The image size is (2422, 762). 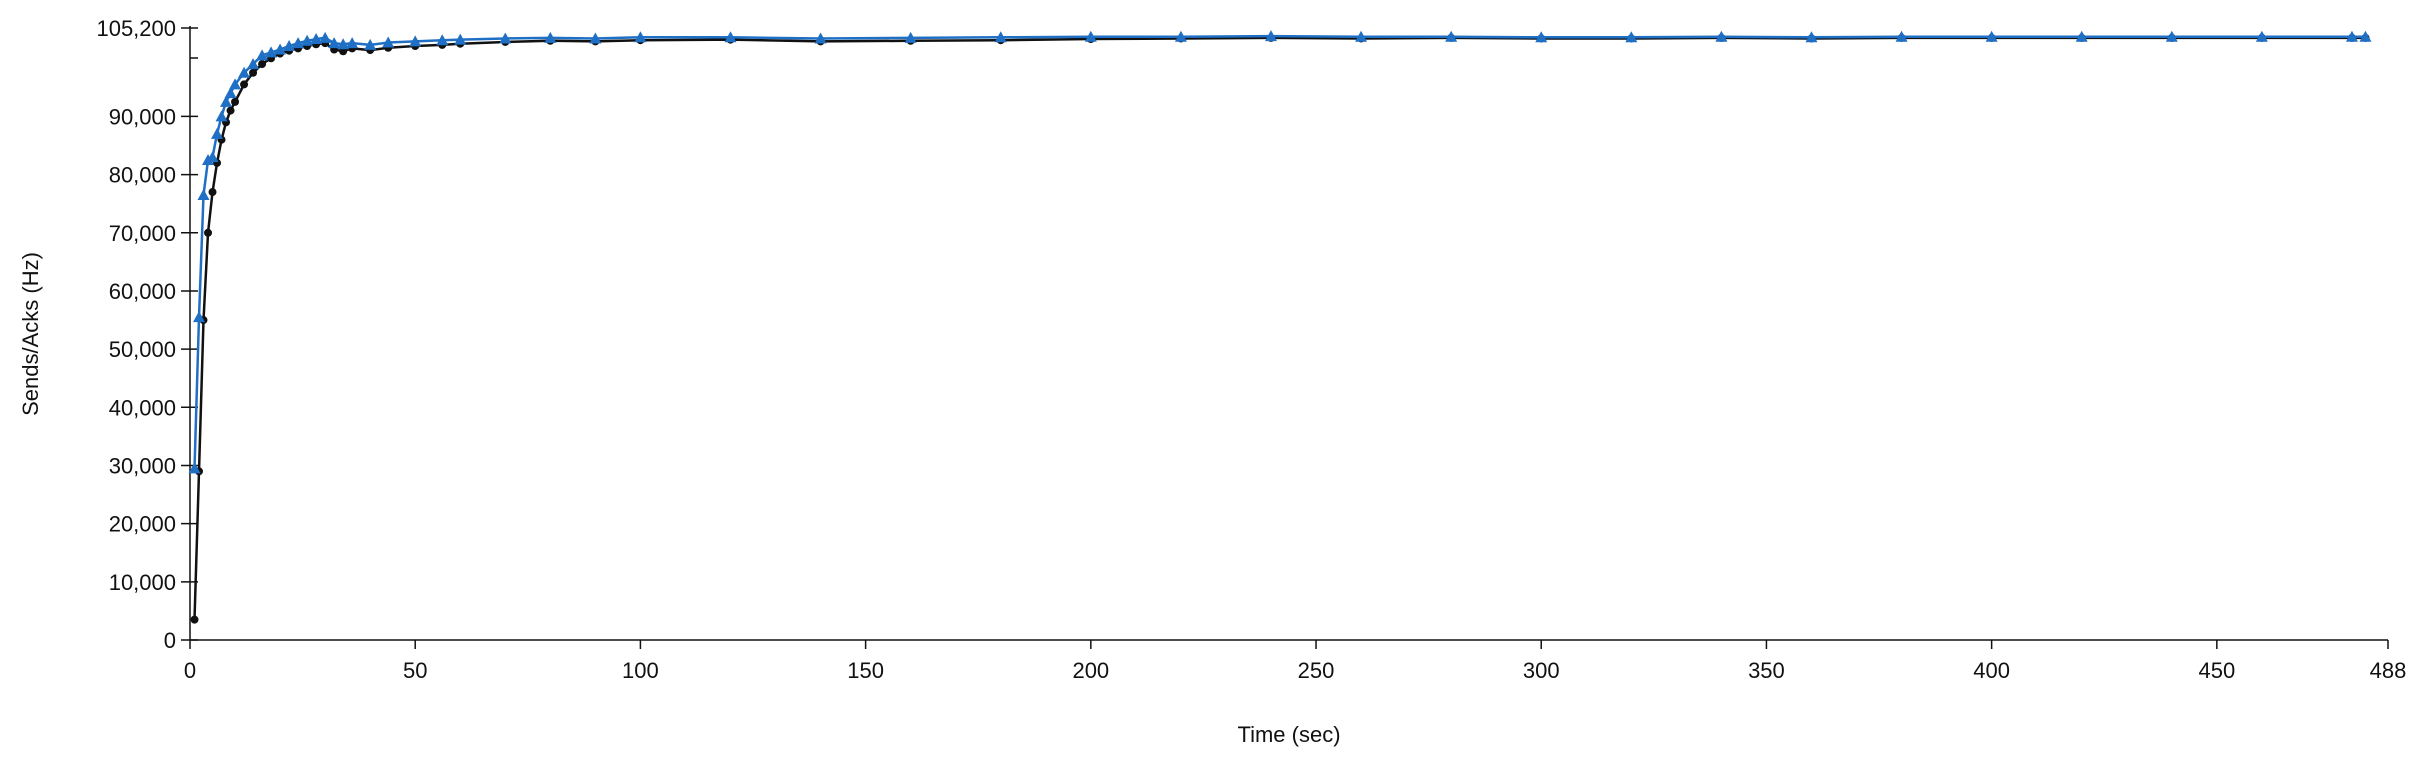 I want to click on y-tick-label: 50,000, so click(x=142, y=349).